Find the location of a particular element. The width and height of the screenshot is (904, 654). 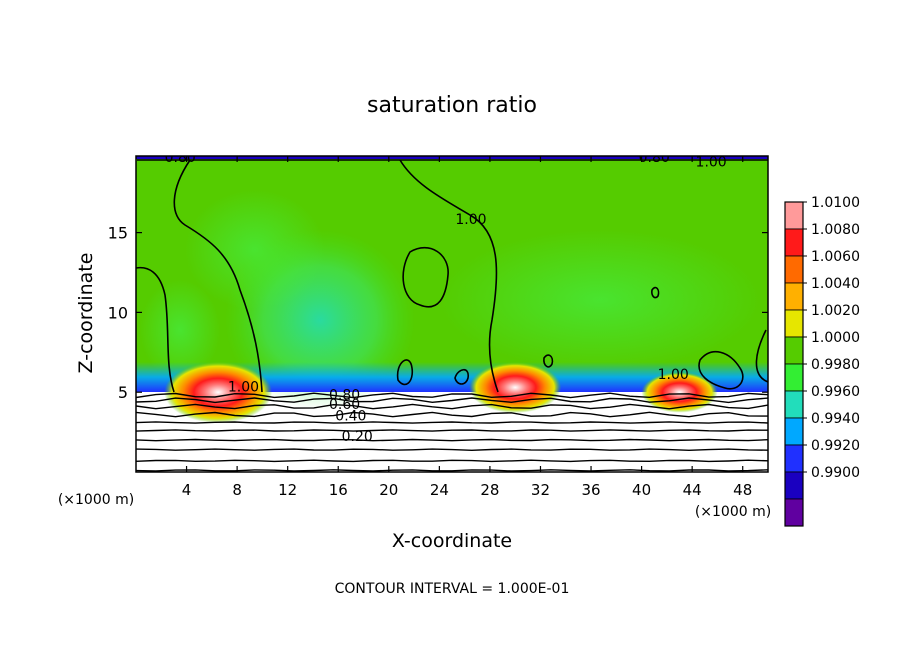

colorbar-label: 0.9960 is located at coordinates (835, 392).